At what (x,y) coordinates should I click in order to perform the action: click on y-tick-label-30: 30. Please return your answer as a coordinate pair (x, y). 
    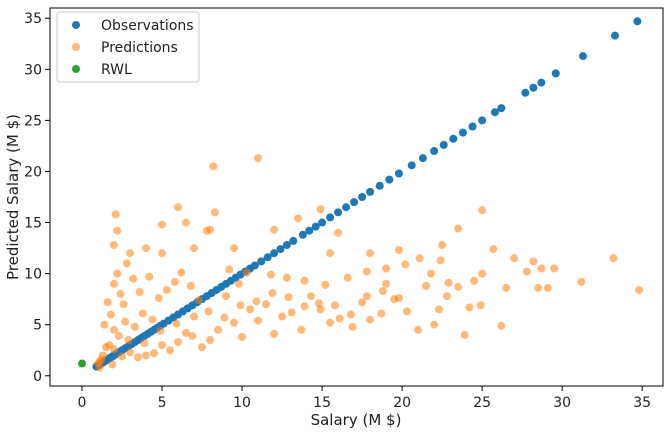
    Looking at the image, I should click on (33, 70).